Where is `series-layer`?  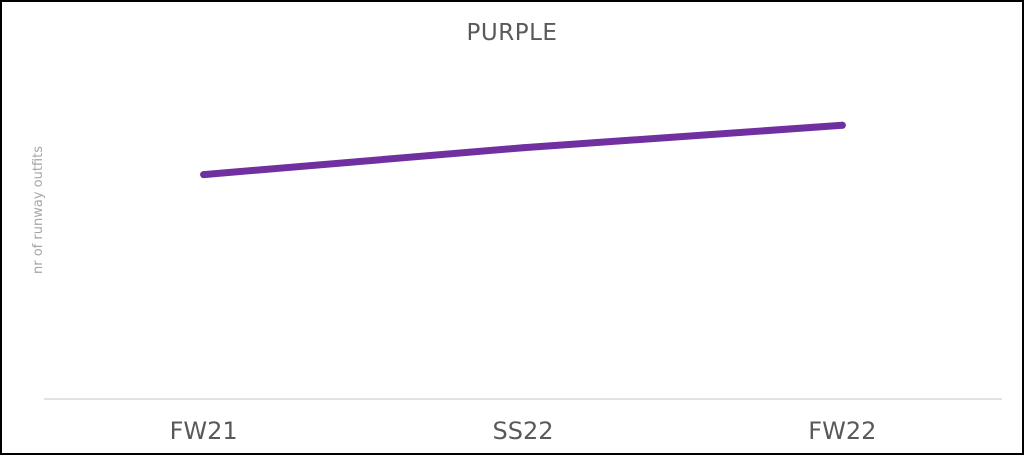 series-layer is located at coordinates (523, 150).